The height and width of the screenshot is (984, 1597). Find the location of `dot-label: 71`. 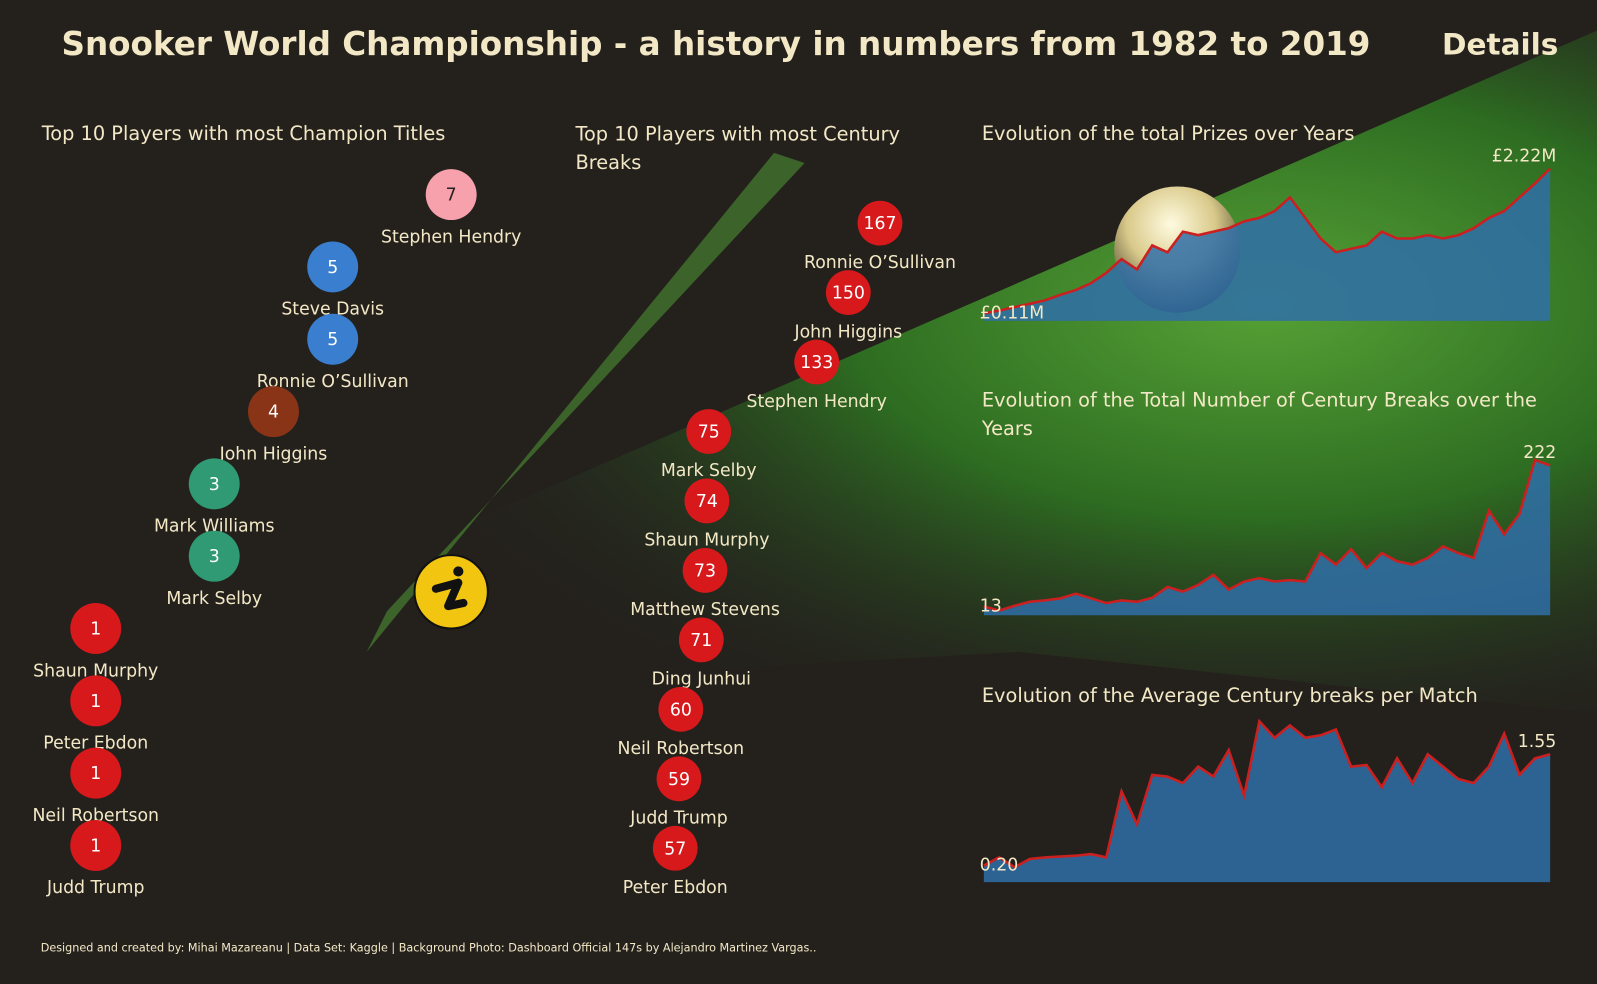

dot-label: 71 is located at coordinates (701, 641).